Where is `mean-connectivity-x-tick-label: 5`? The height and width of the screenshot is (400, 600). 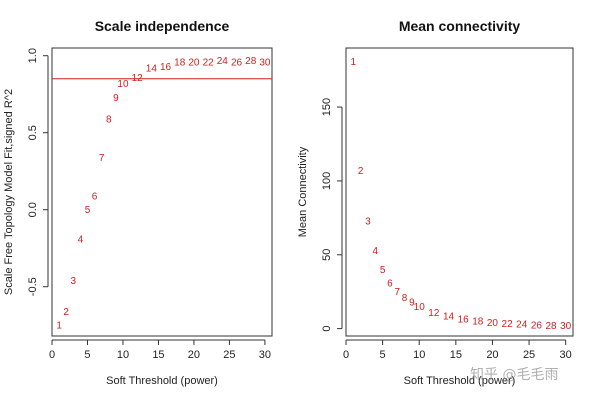
mean-connectivity-x-tick-label: 5 is located at coordinates (383, 355).